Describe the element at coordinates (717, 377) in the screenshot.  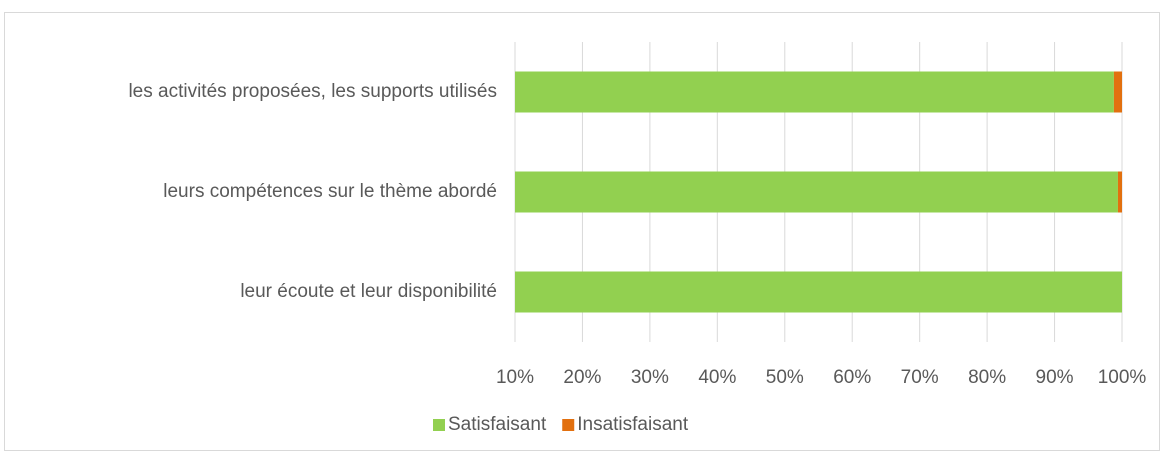
I see `x-tick-label: 40%` at that location.